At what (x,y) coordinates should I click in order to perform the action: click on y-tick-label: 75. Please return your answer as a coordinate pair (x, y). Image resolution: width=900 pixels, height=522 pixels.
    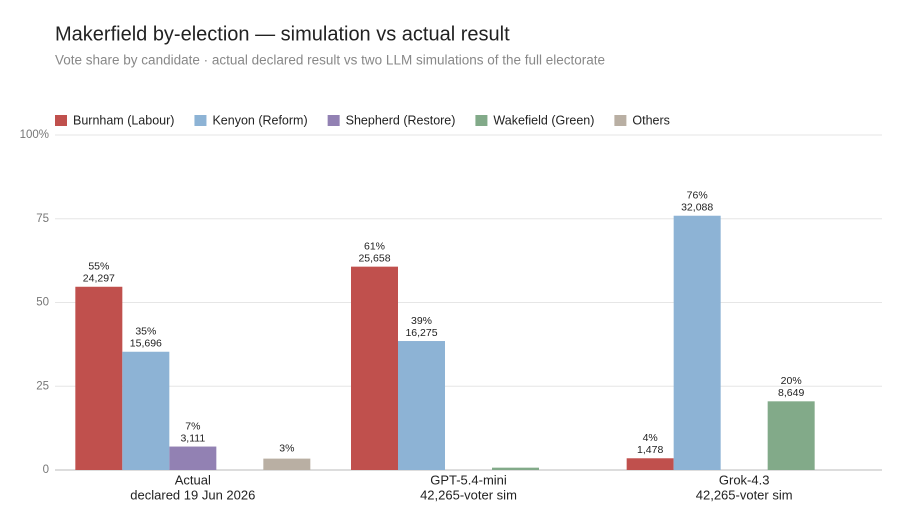
    Looking at the image, I should click on (42, 219).